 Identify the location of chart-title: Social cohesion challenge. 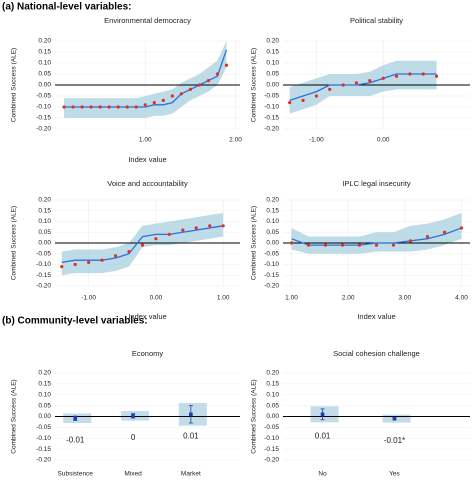
(376, 353).